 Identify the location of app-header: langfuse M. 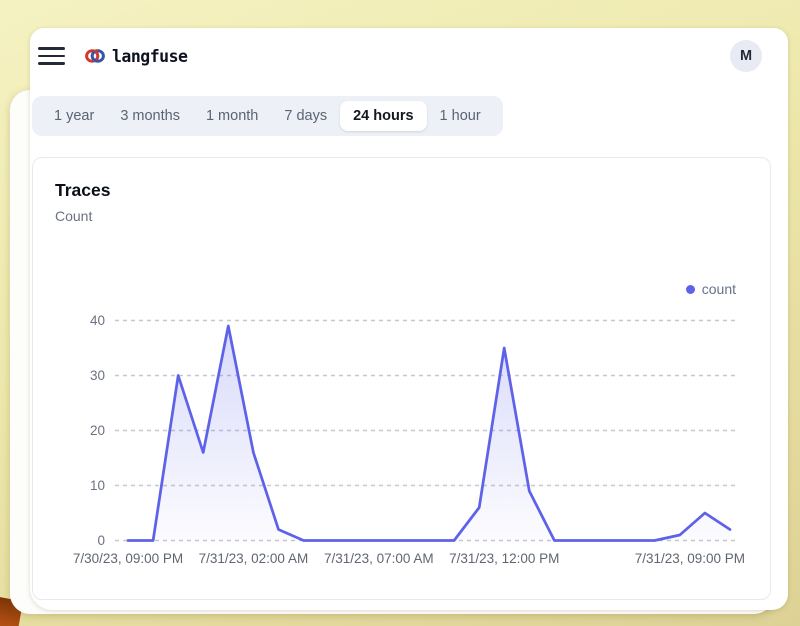
(400, 56).